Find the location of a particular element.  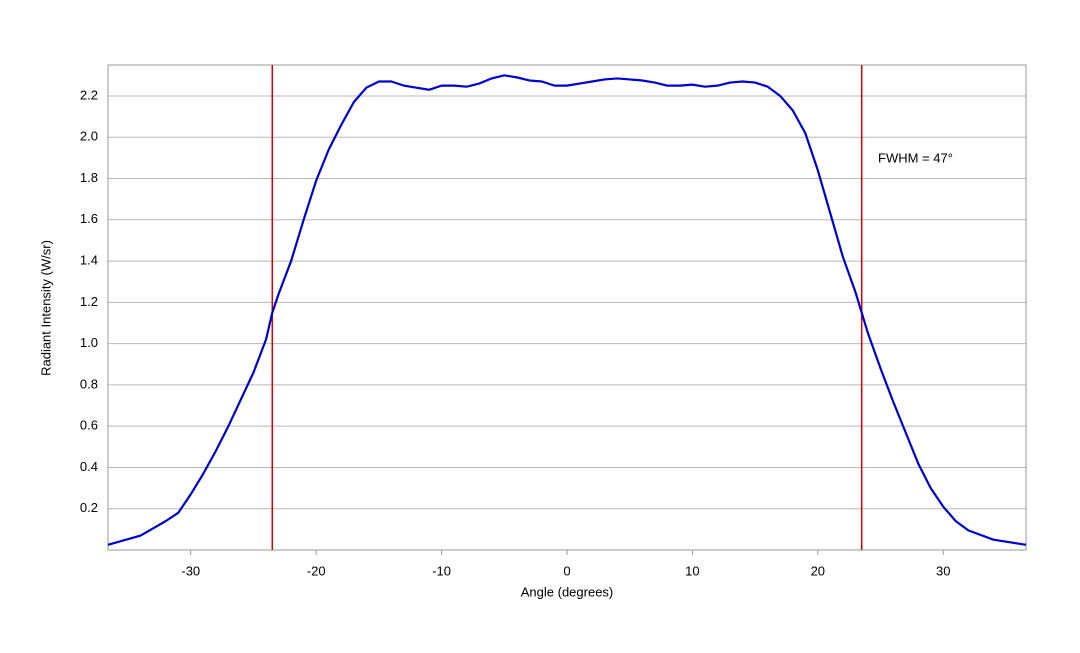

y-tick-label: 2.2 is located at coordinates (89, 94).